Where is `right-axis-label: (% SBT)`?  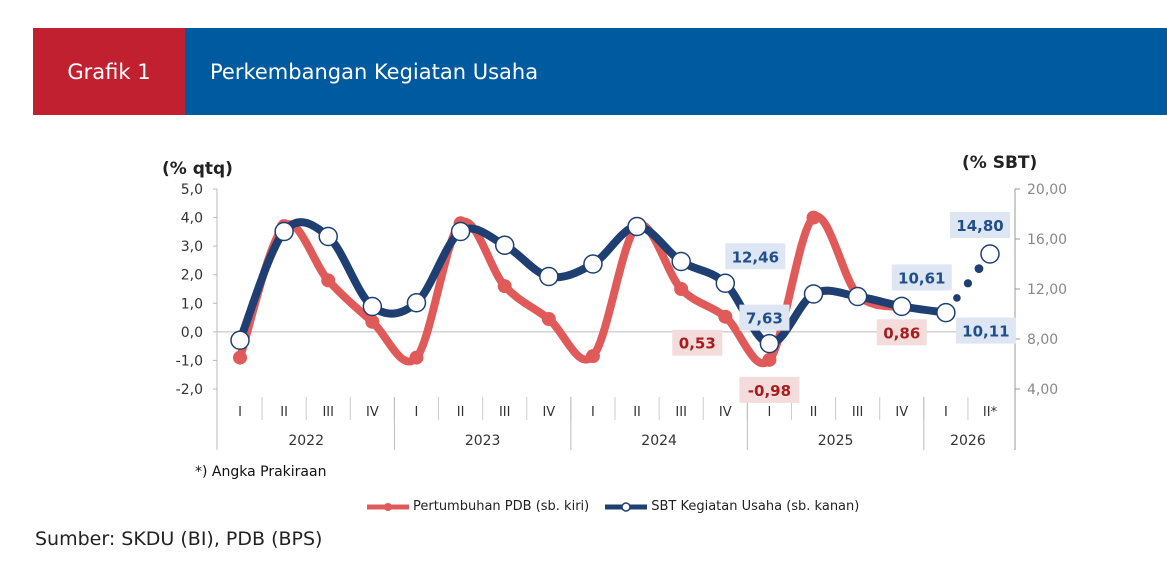 right-axis-label: (% SBT) is located at coordinates (999, 163).